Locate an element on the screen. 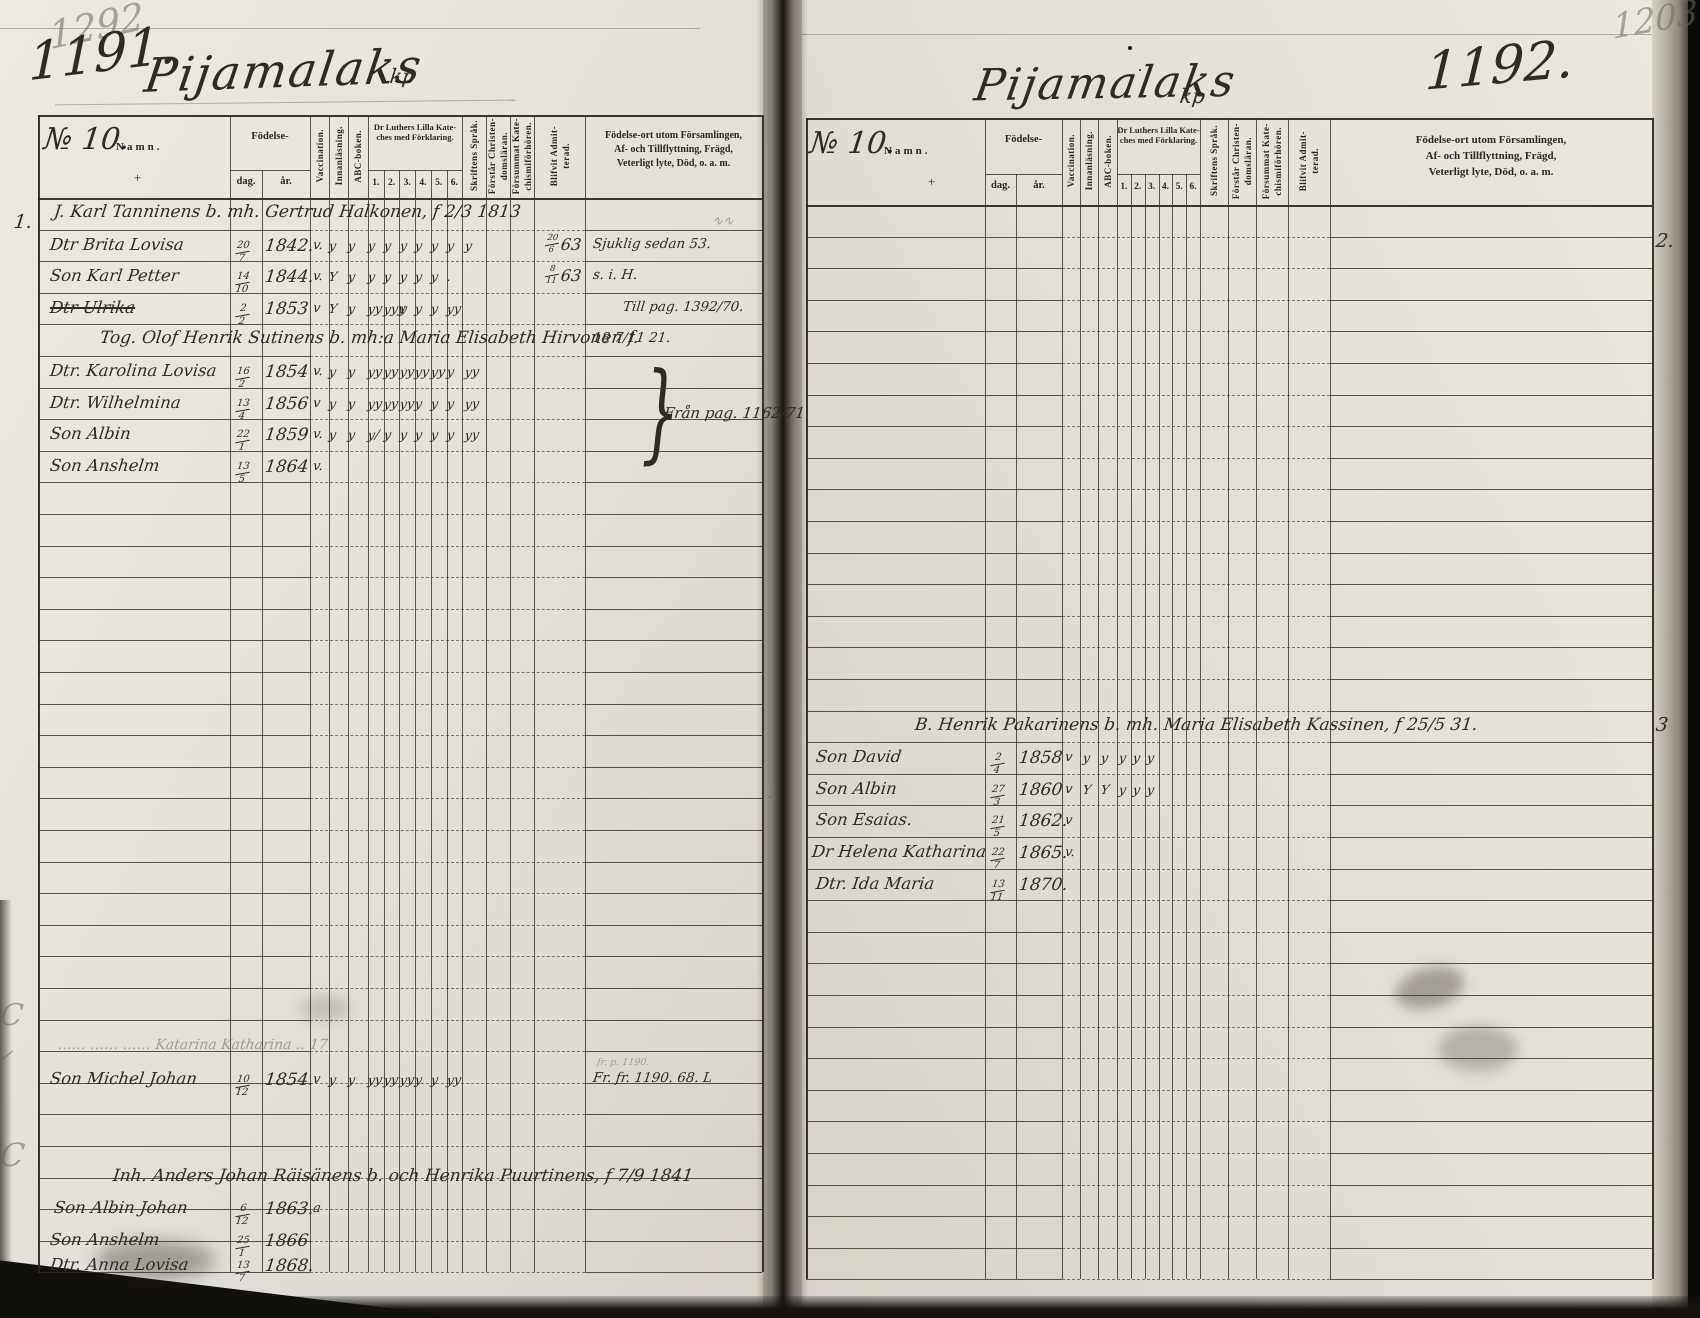  entry-name-text: Dtr. Karolina Lovisa is located at coordinates (133, 370).